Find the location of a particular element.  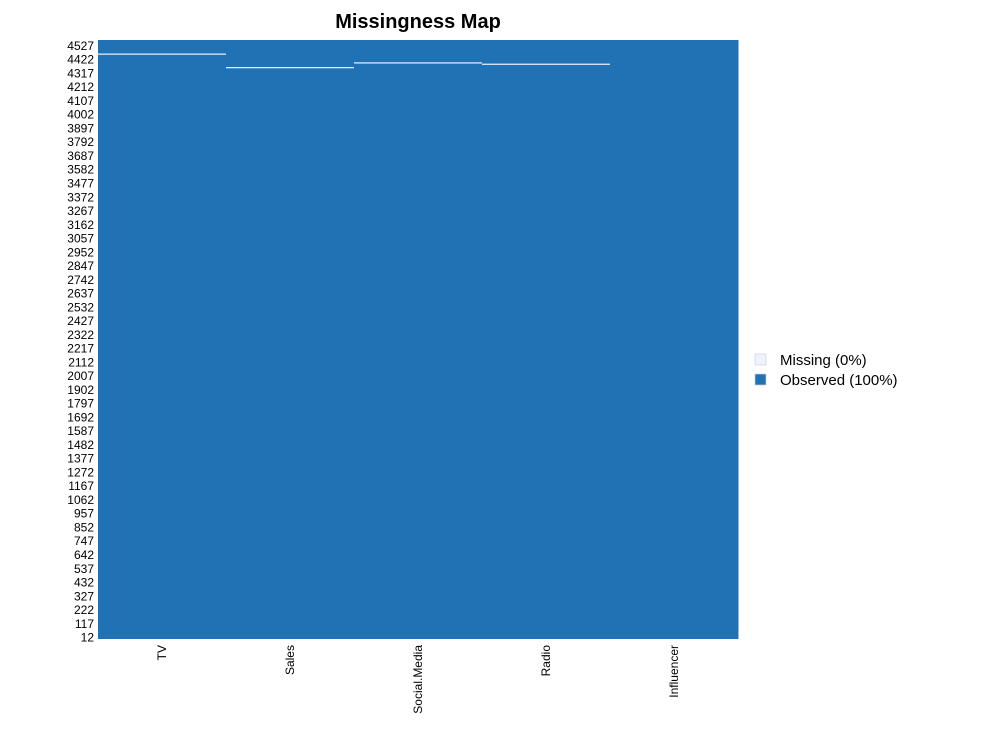

y-tick-label: 1692 is located at coordinates (80, 417).